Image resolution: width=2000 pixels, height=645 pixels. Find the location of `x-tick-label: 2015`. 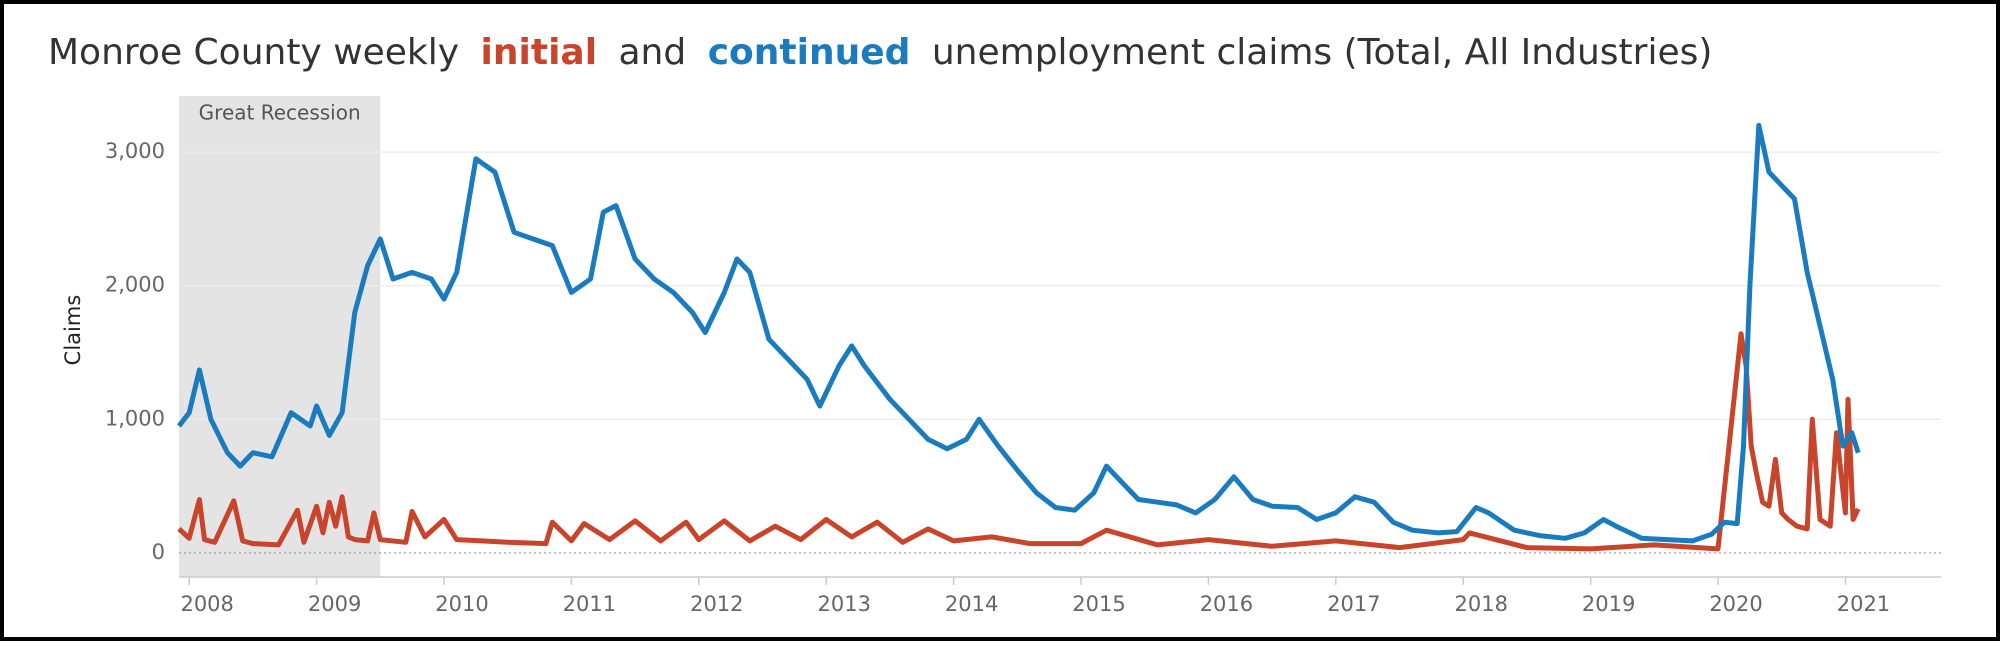

x-tick-label: 2015 is located at coordinates (1098, 604).